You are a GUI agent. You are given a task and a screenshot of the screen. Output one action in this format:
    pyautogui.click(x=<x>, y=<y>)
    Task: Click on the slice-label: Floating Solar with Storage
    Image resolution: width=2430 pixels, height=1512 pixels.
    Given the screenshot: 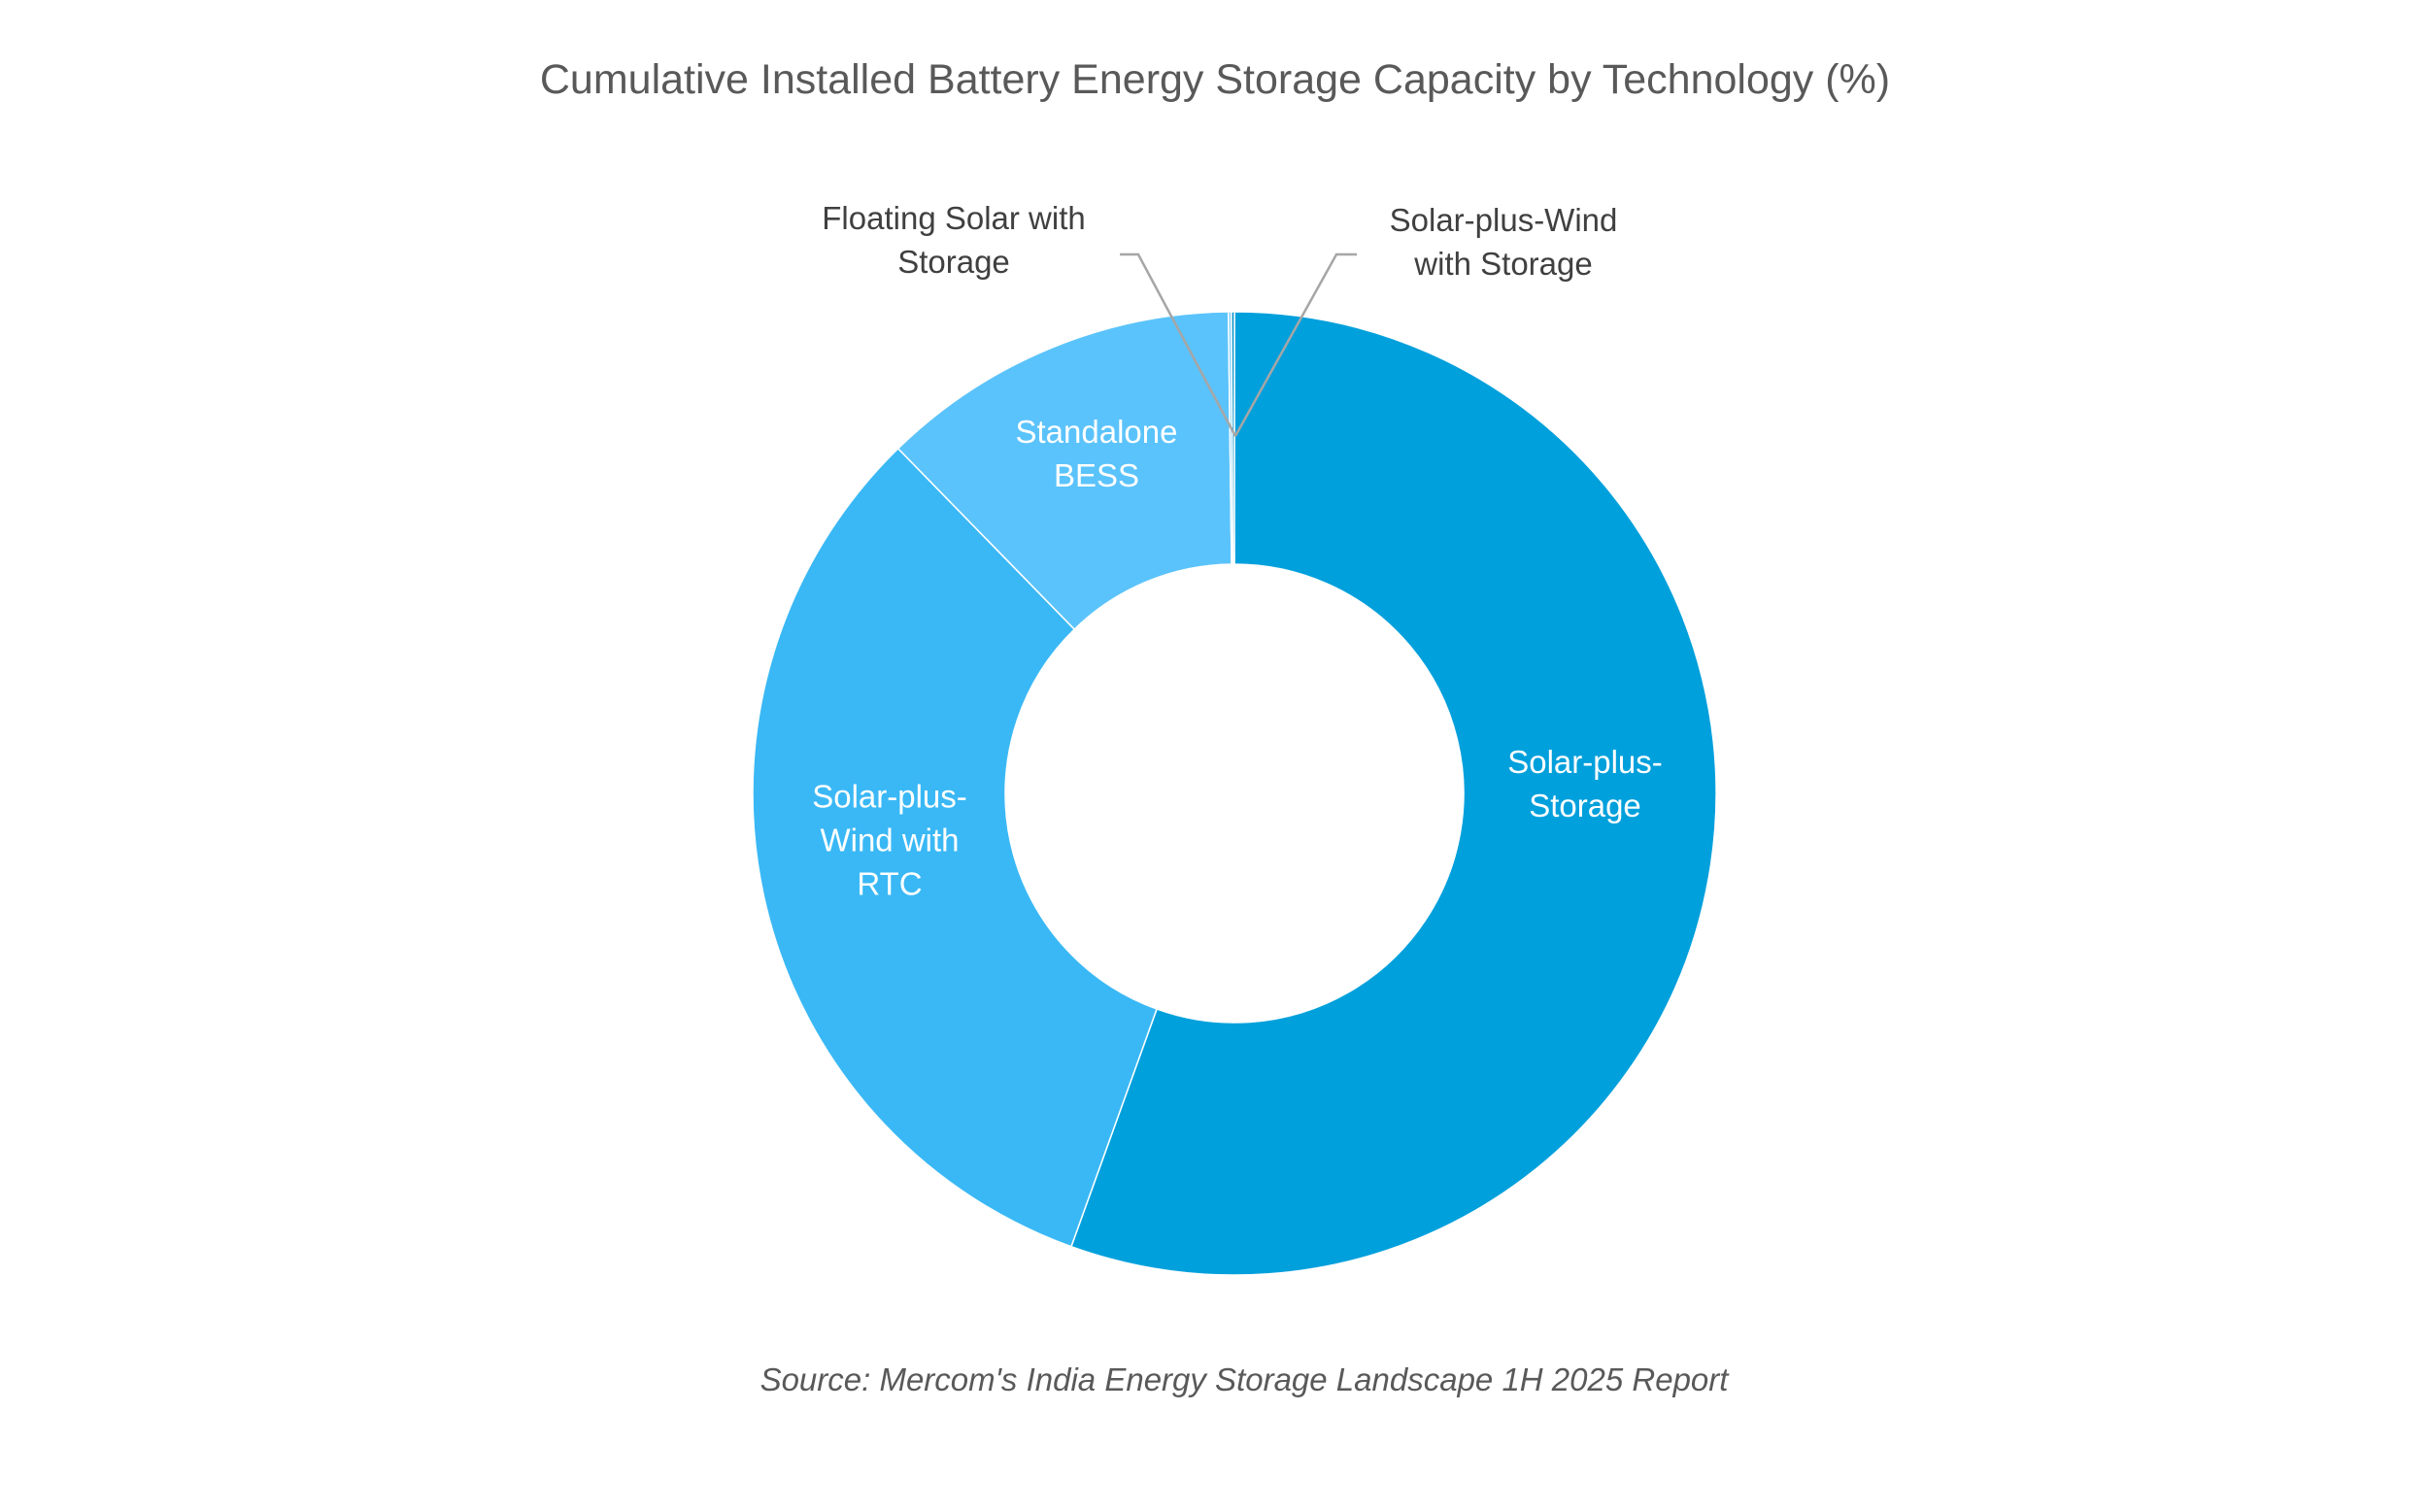 What is the action you would take?
    pyautogui.click(x=953, y=240)
    